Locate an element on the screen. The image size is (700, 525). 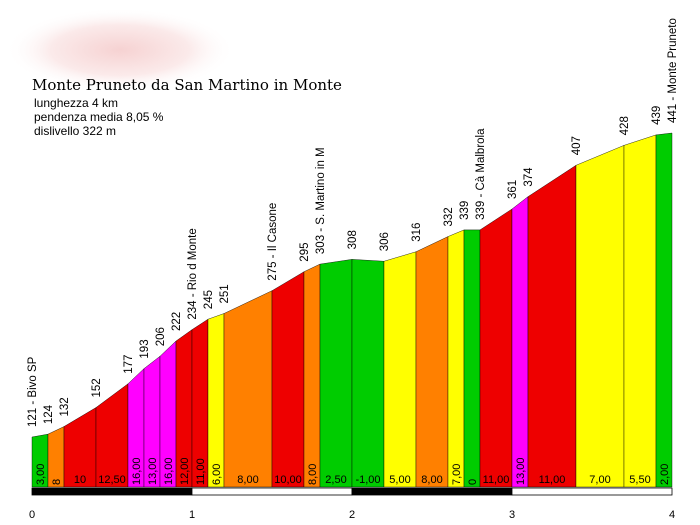
x-tick-label: 2 is located at coordinates (352, 515).